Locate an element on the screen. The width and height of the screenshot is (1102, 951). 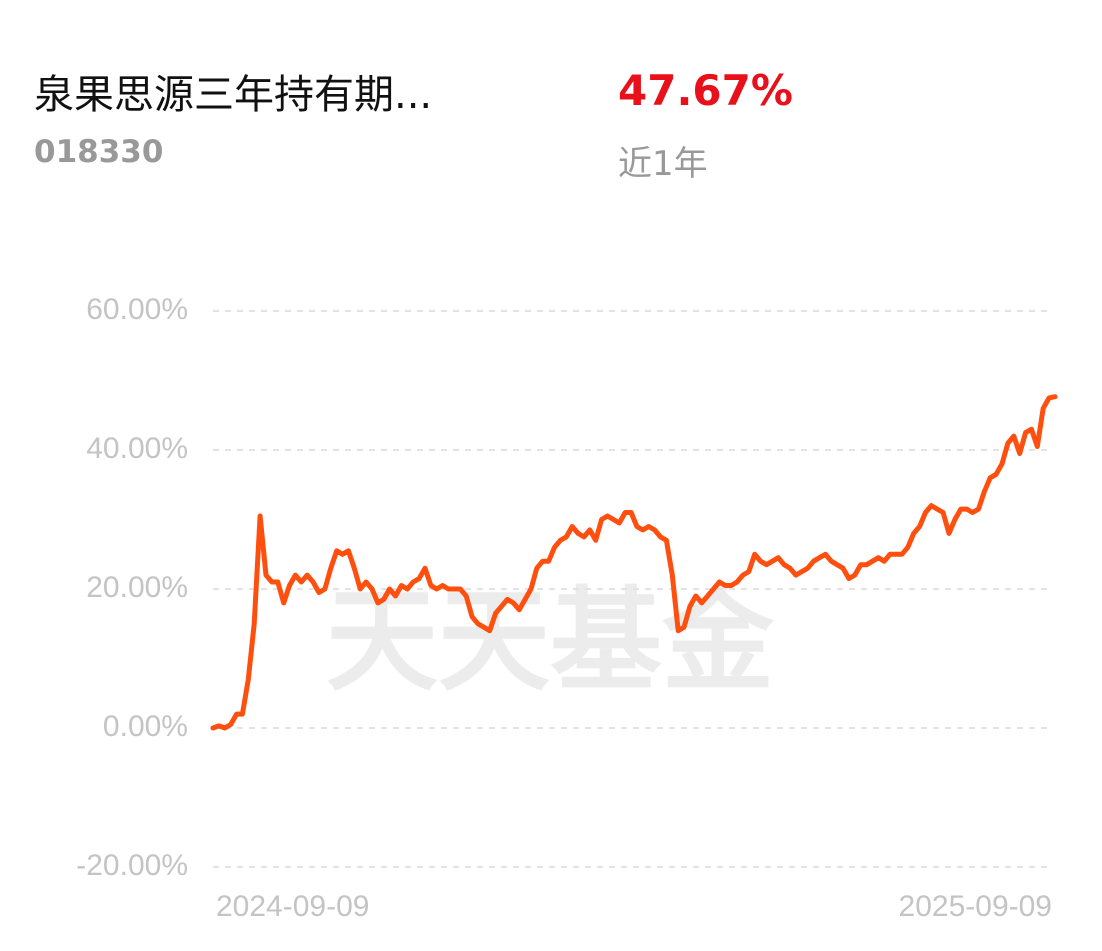
x-tick-label: 2024-09-09 is located at coordinates (292, 906).